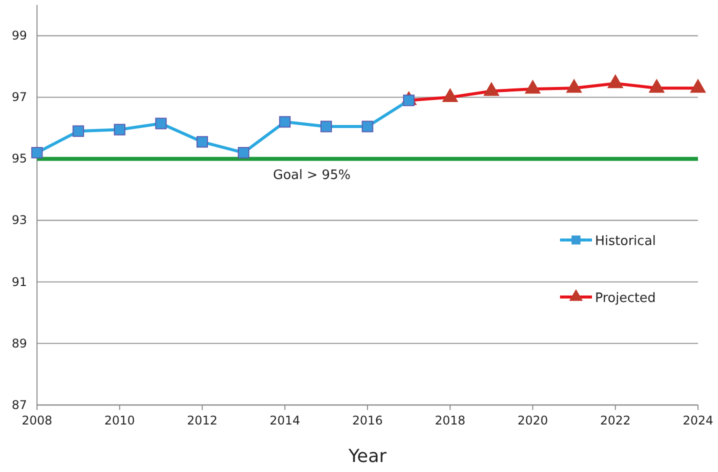 The image size is (718, 472). I want to click on x-tick-label: 2020, so click(532, 421).